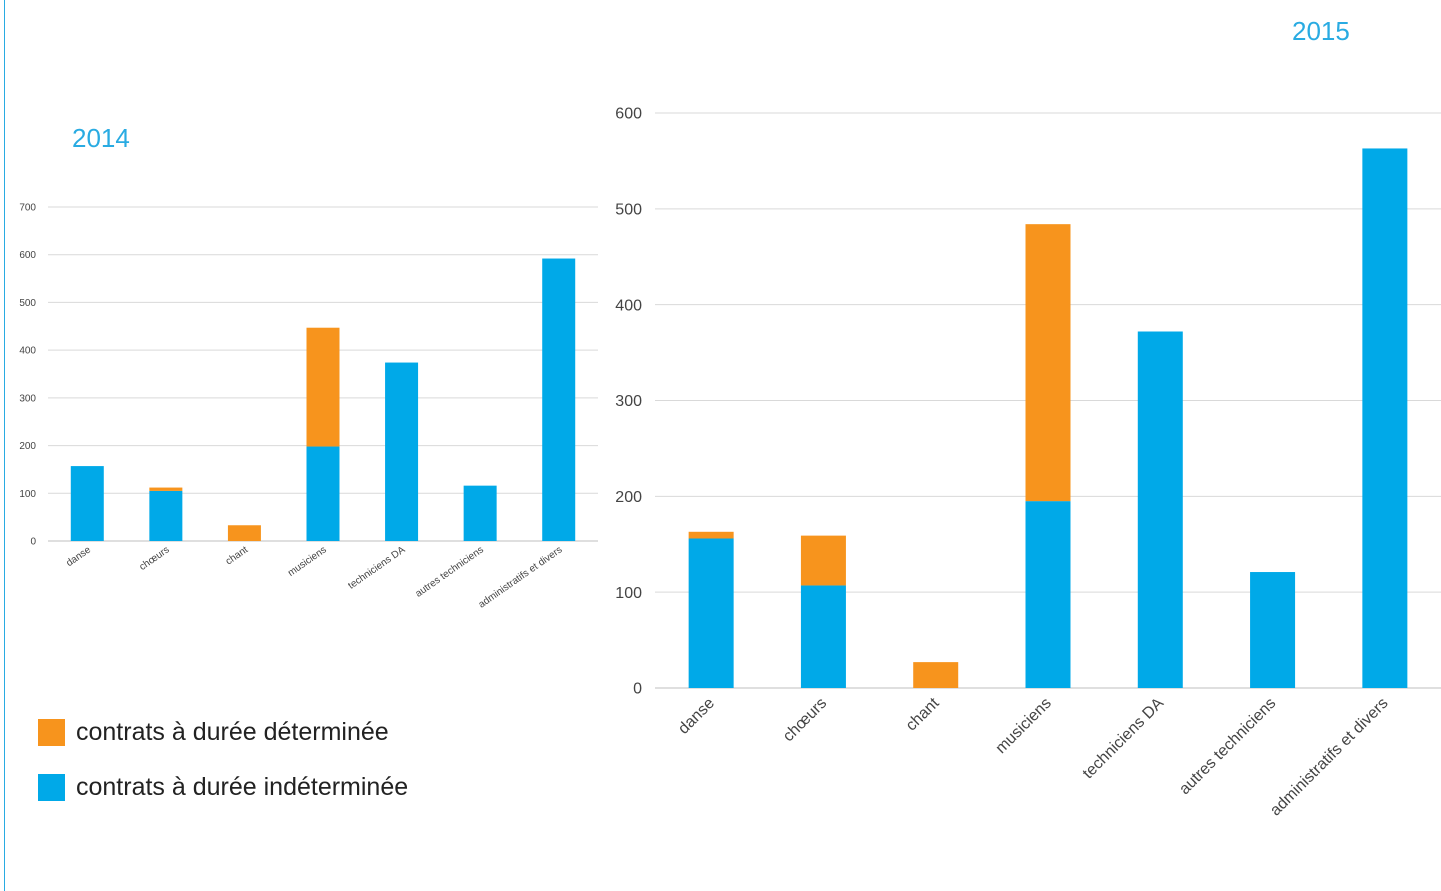 The image size is (1441, 891). Describe the element at coordinates (936, 675) in the screenshot. I see `2015-bar-cdd-2` at that location.